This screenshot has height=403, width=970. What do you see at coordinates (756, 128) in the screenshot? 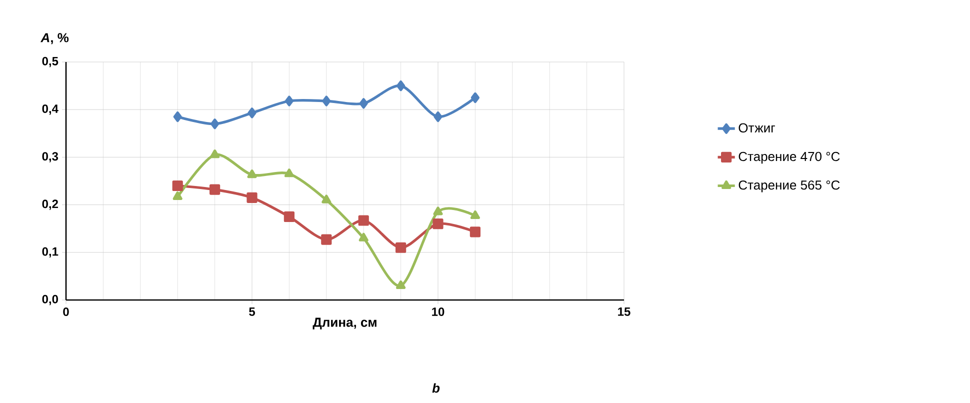
I see `legend-label: Отжиг` at bounding box center [756, 128].